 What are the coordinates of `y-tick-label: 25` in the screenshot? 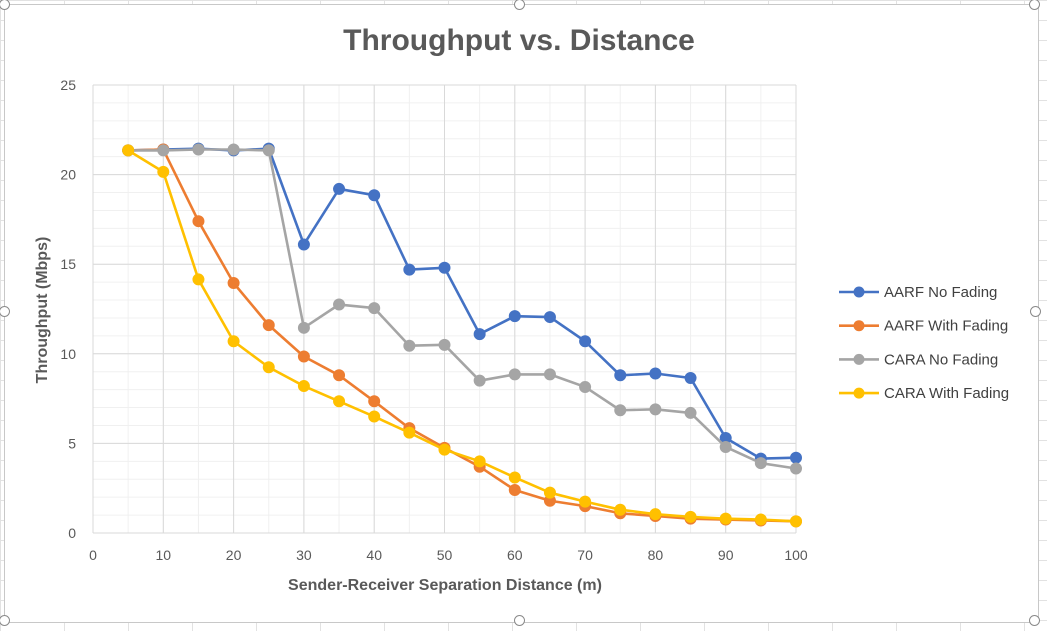 It's located at (68, 85).